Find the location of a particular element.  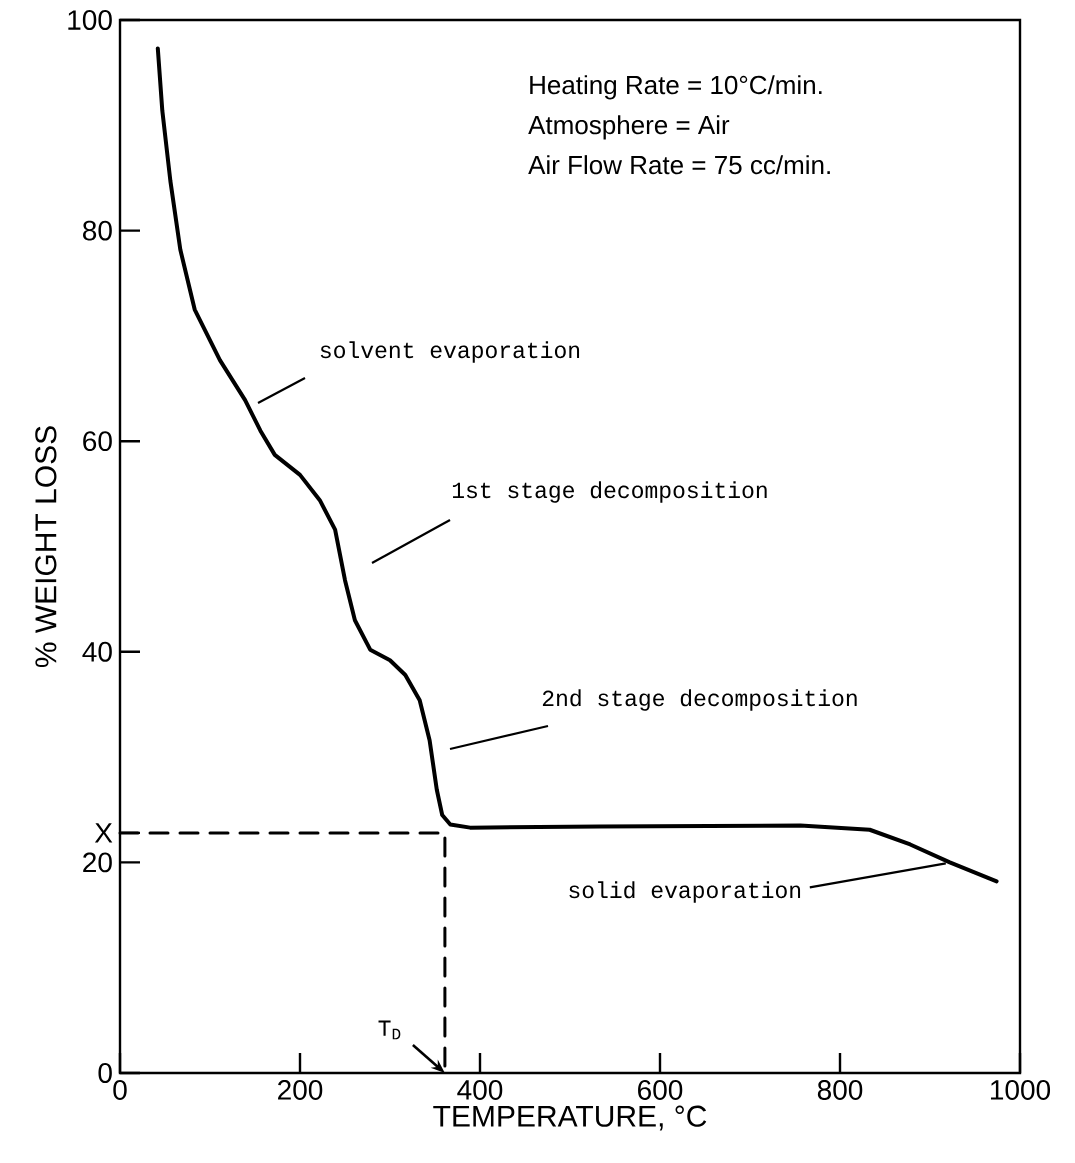

x-tick-label: 400 is located at coordinates (480, 1090).